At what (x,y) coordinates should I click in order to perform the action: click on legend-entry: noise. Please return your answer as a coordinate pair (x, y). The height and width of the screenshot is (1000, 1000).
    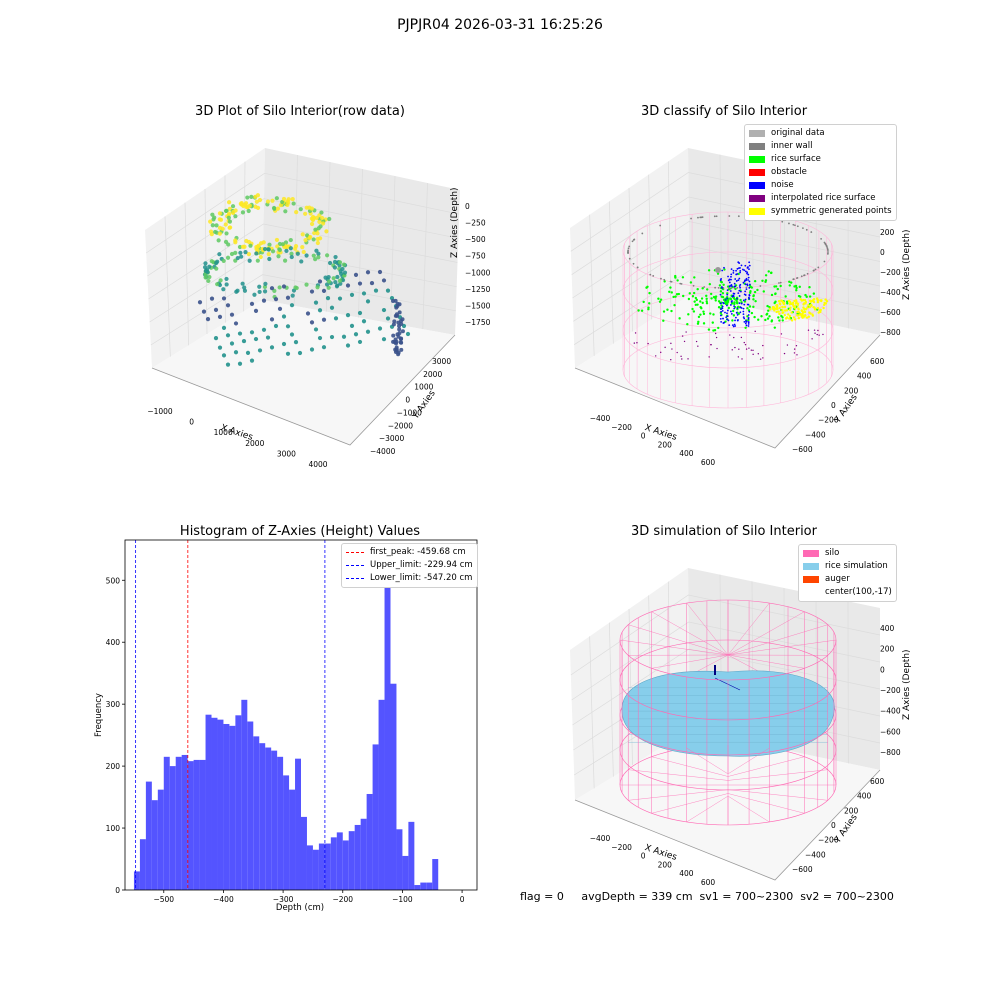
    Looking at the image, I should click on (820, 185).